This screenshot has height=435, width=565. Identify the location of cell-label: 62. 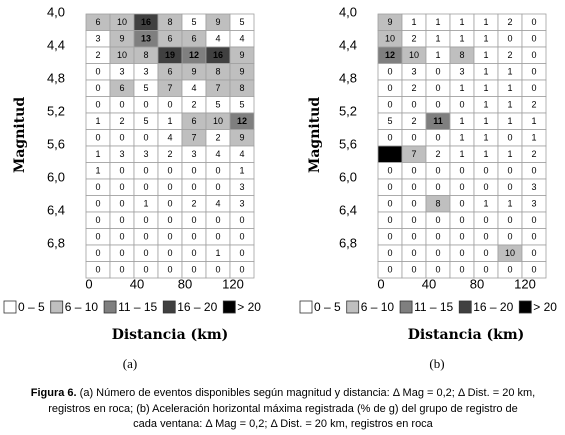
(390, 154).